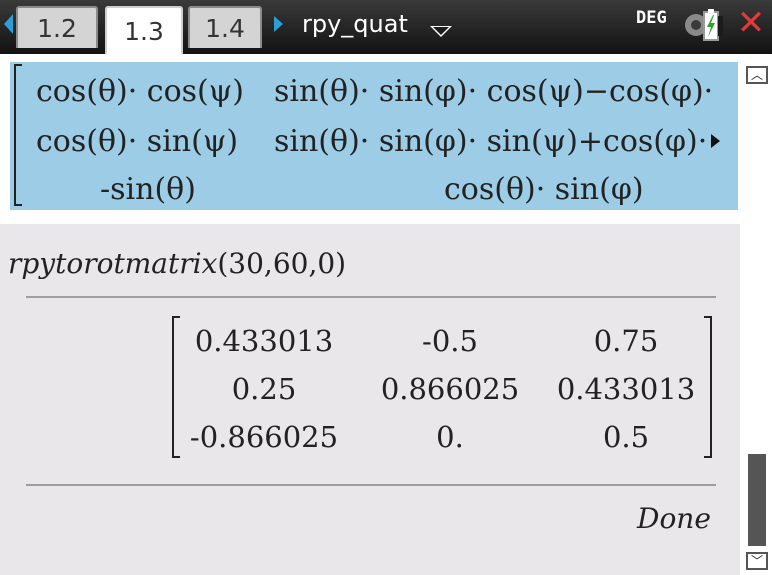  Describe the element at coordinates (674, 518) in the screenshot. I see `last-output: Done` at that location.